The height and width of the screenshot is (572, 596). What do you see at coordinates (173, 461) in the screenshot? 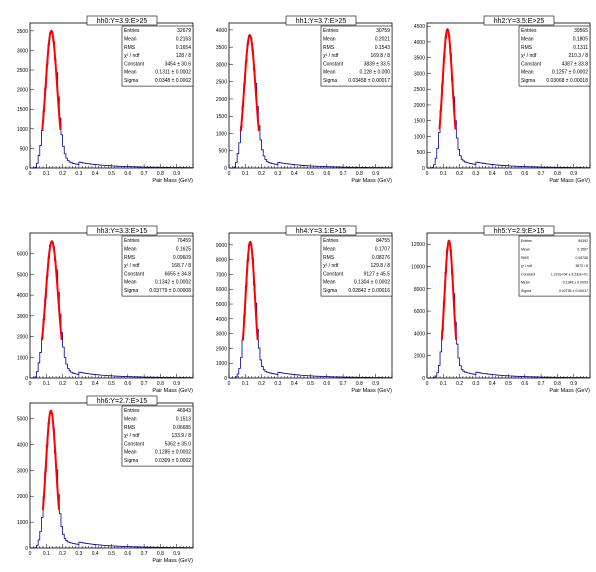
I see `stats-value: 0.0309 ± 0.0002` at bounding box center [173, 461].